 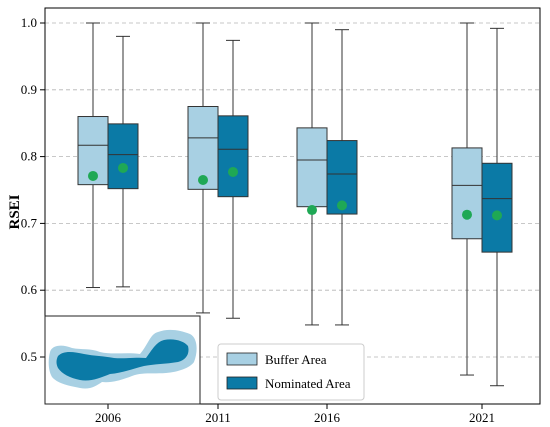 I want to click on box-buffer-area-2021, so click(x=467, y=199).